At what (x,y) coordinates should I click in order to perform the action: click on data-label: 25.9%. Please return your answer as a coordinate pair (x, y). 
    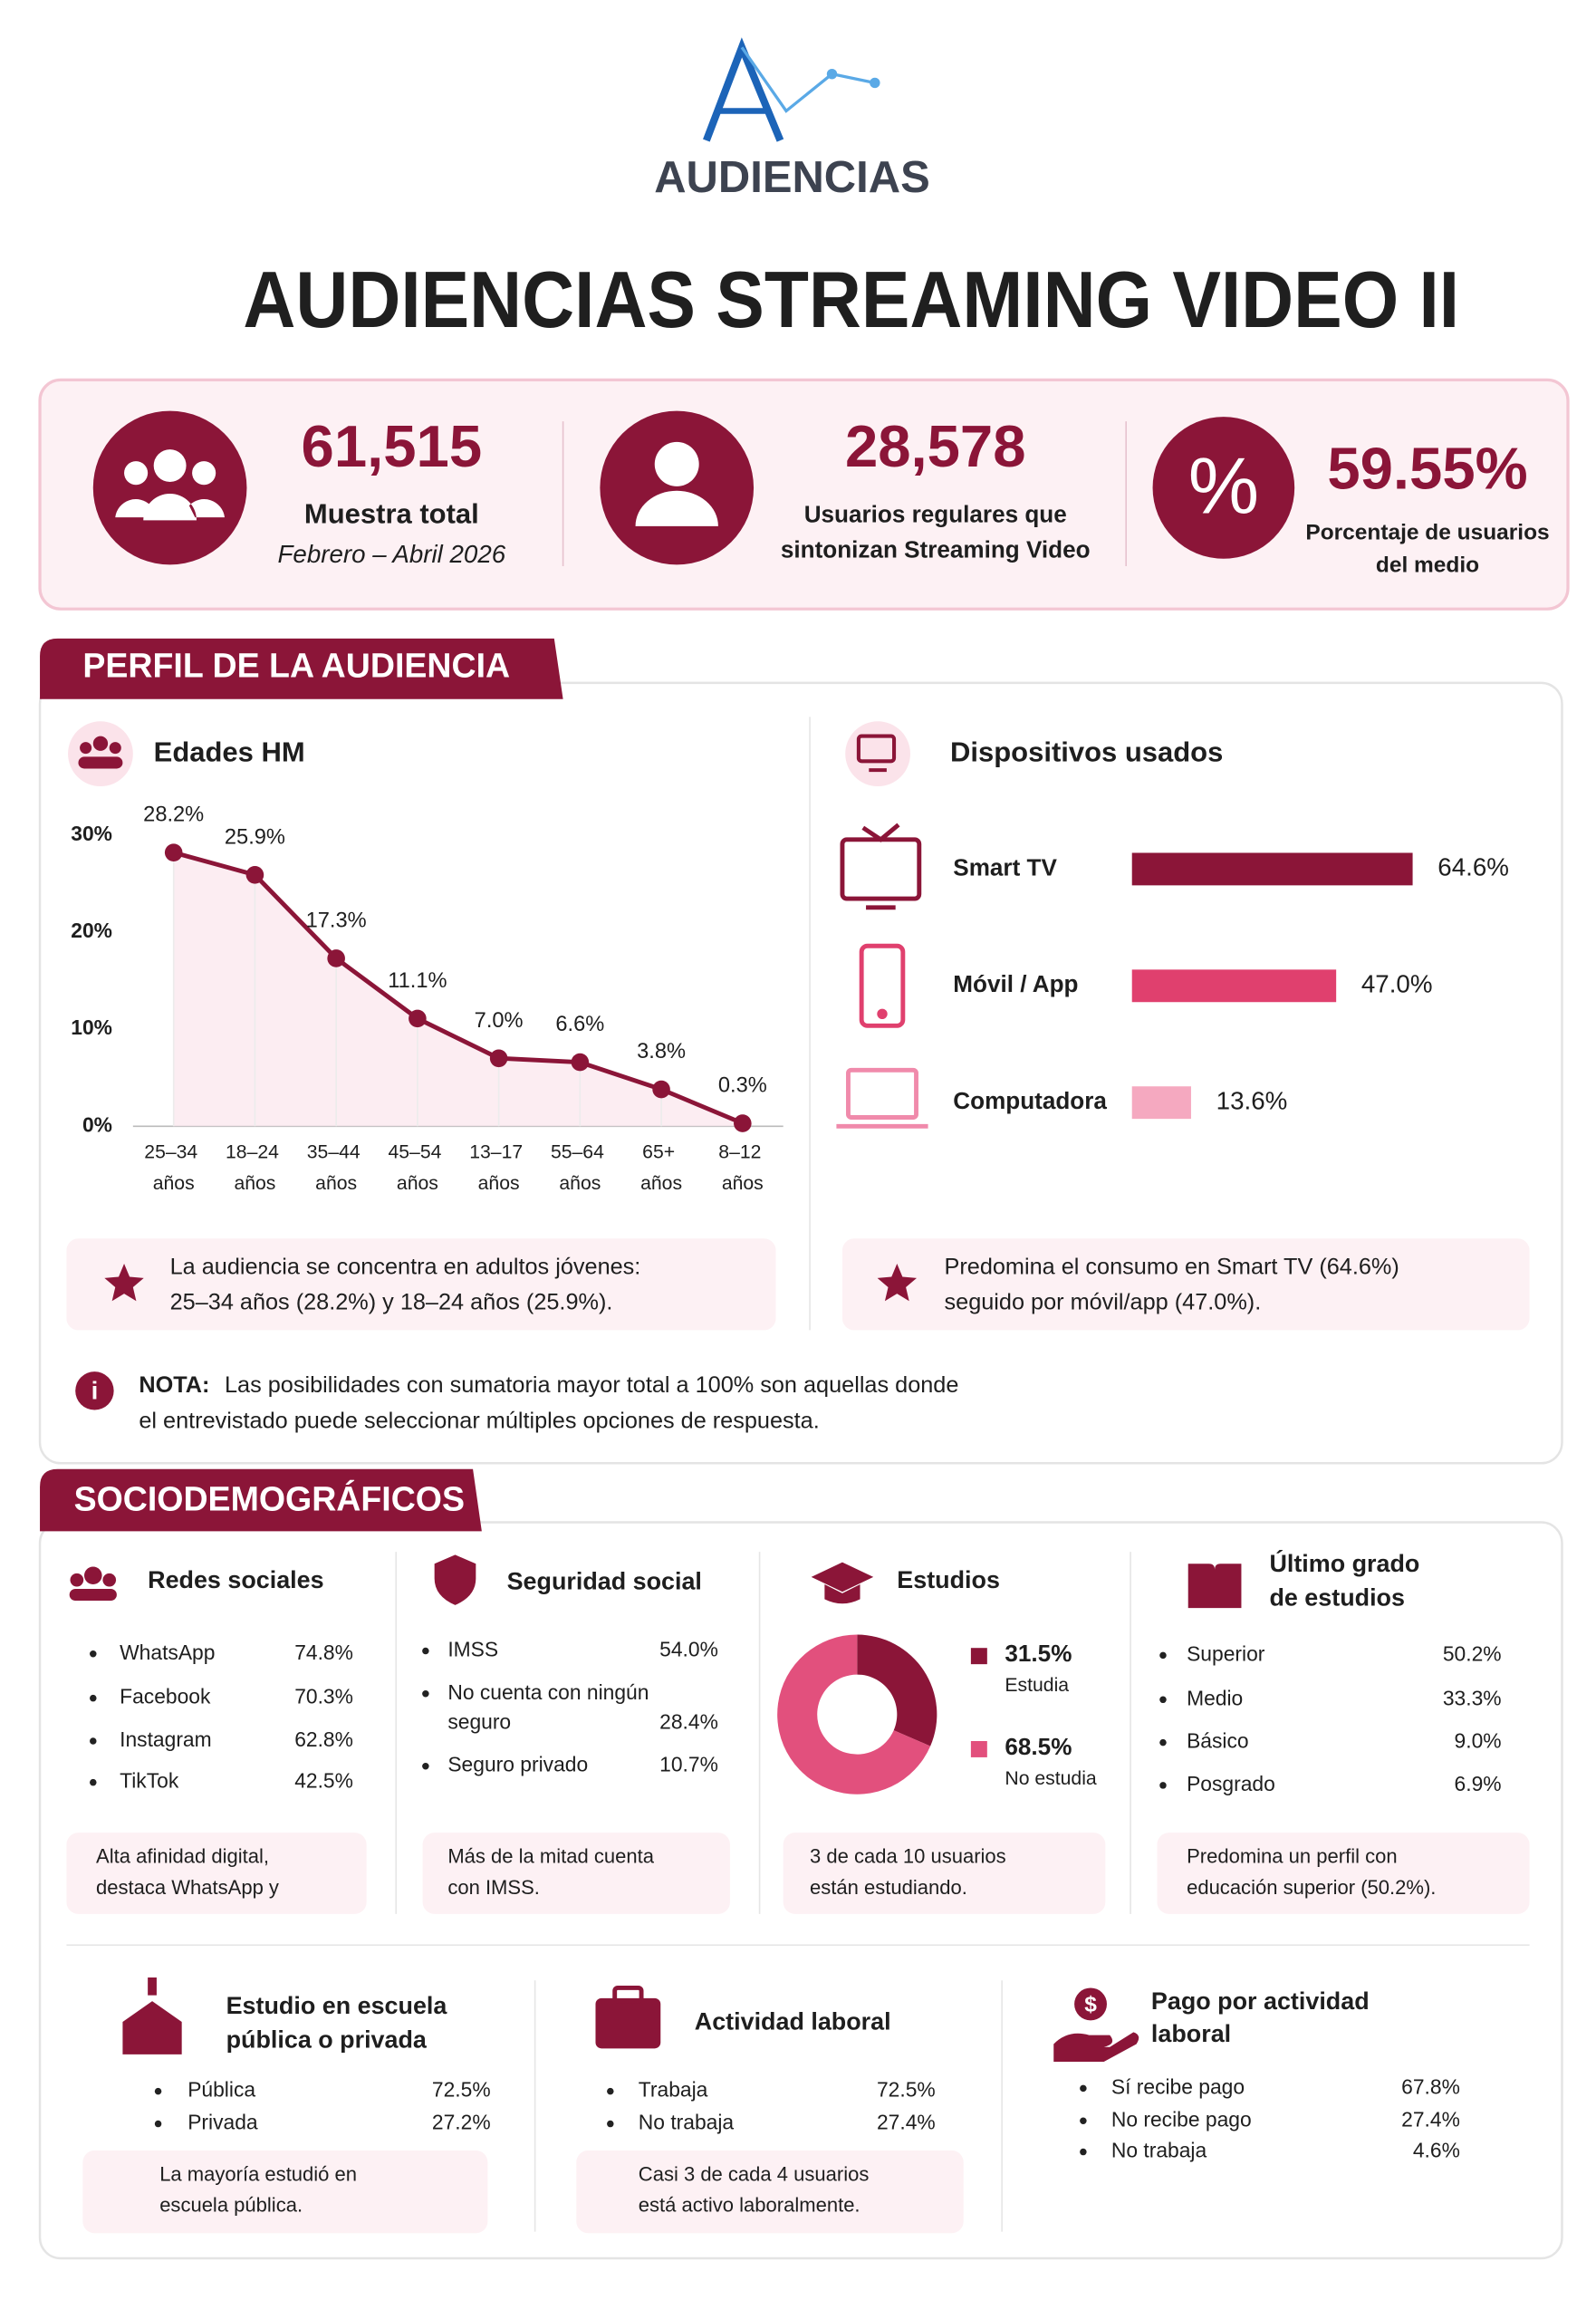
    Looking at the image, I should click on (255, 837).